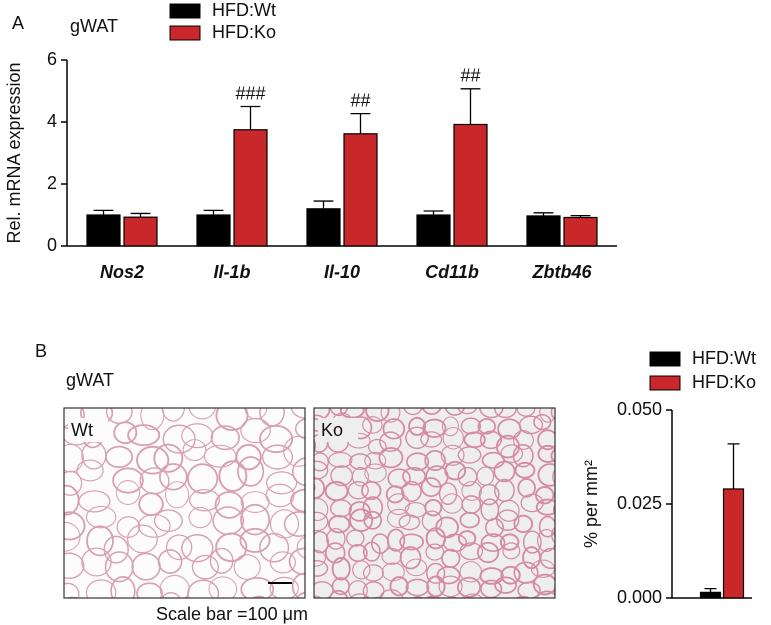  What do you see at coordinates (52, 59) in the screenshot?
I see `y-tick-label: 6` at bounding box center [52, 59].